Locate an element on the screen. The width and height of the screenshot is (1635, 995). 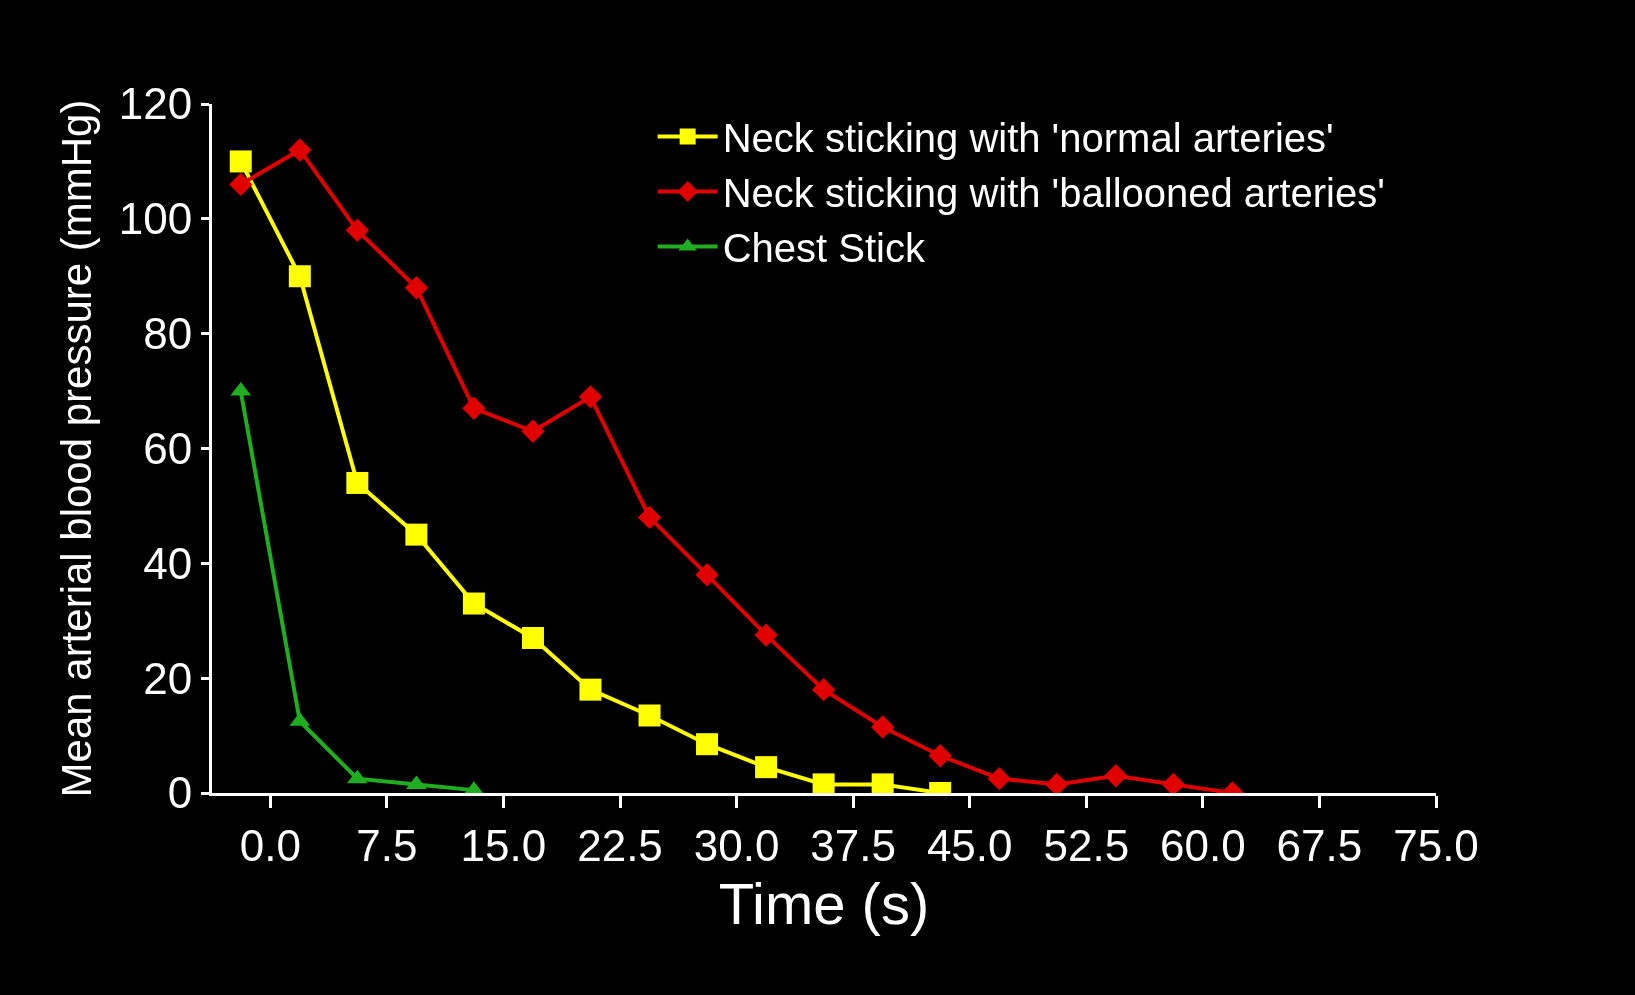
y-tick-label: 0 is located at coordinates (180, 793).